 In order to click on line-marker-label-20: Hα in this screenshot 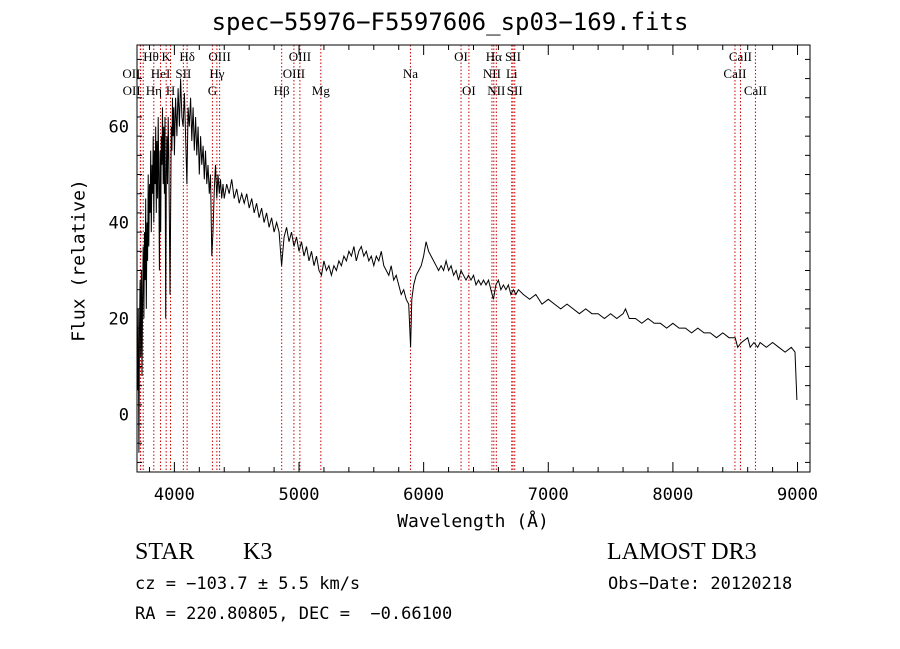, I will do `click(494, 56)`.